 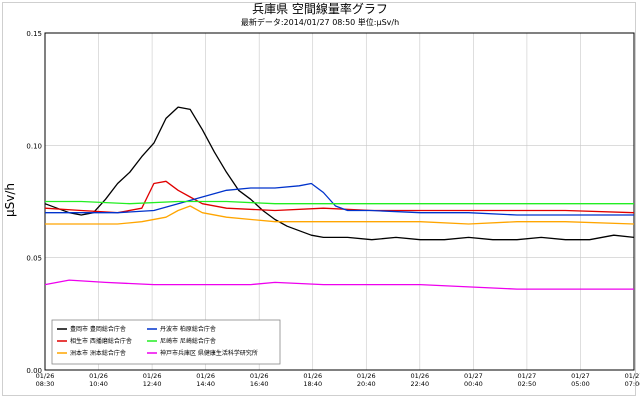 I want to click on legend-box, so click(x=166, y=342).